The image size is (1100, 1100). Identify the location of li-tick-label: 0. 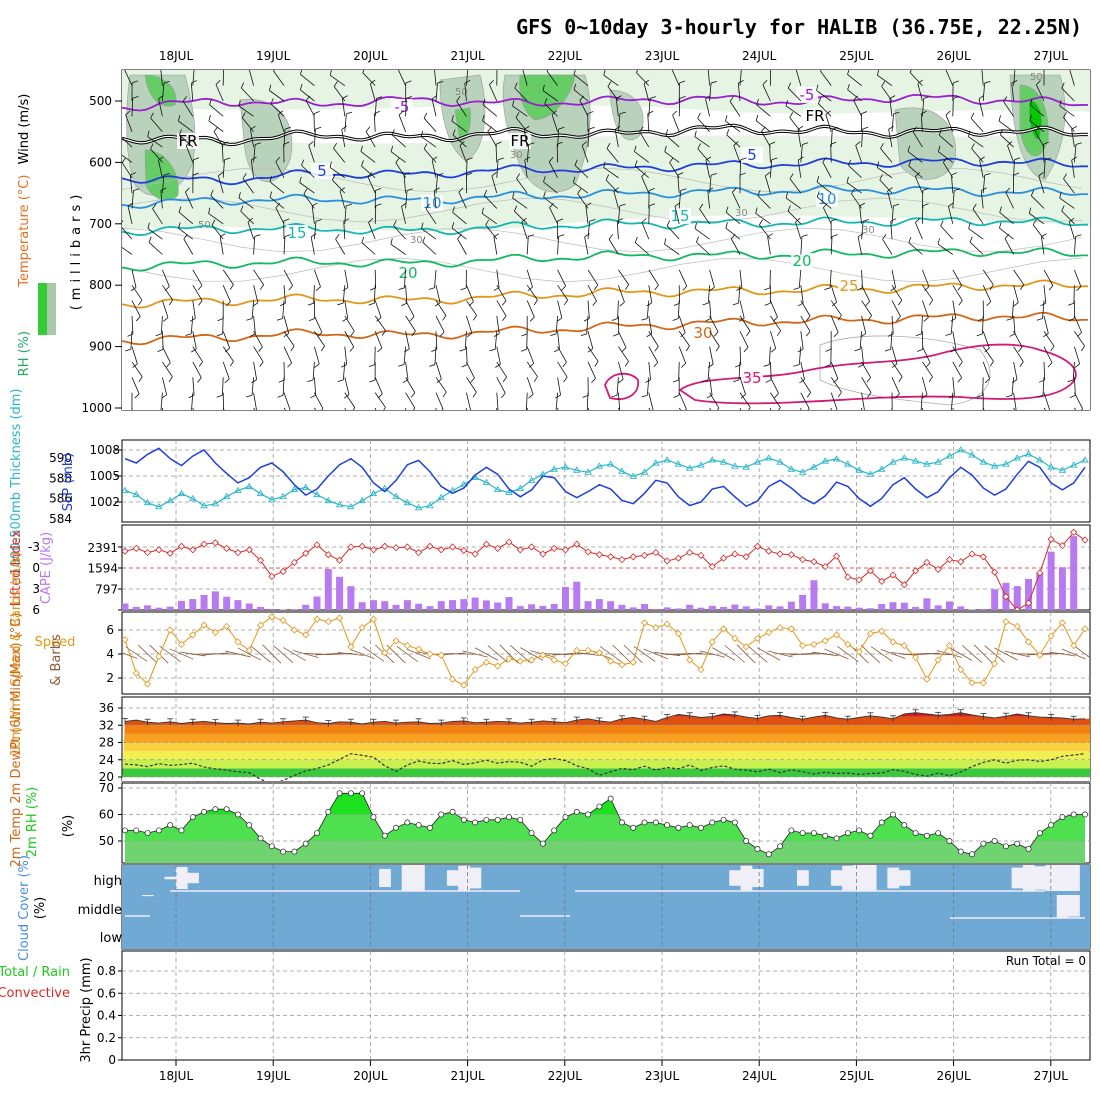
(36, 568).